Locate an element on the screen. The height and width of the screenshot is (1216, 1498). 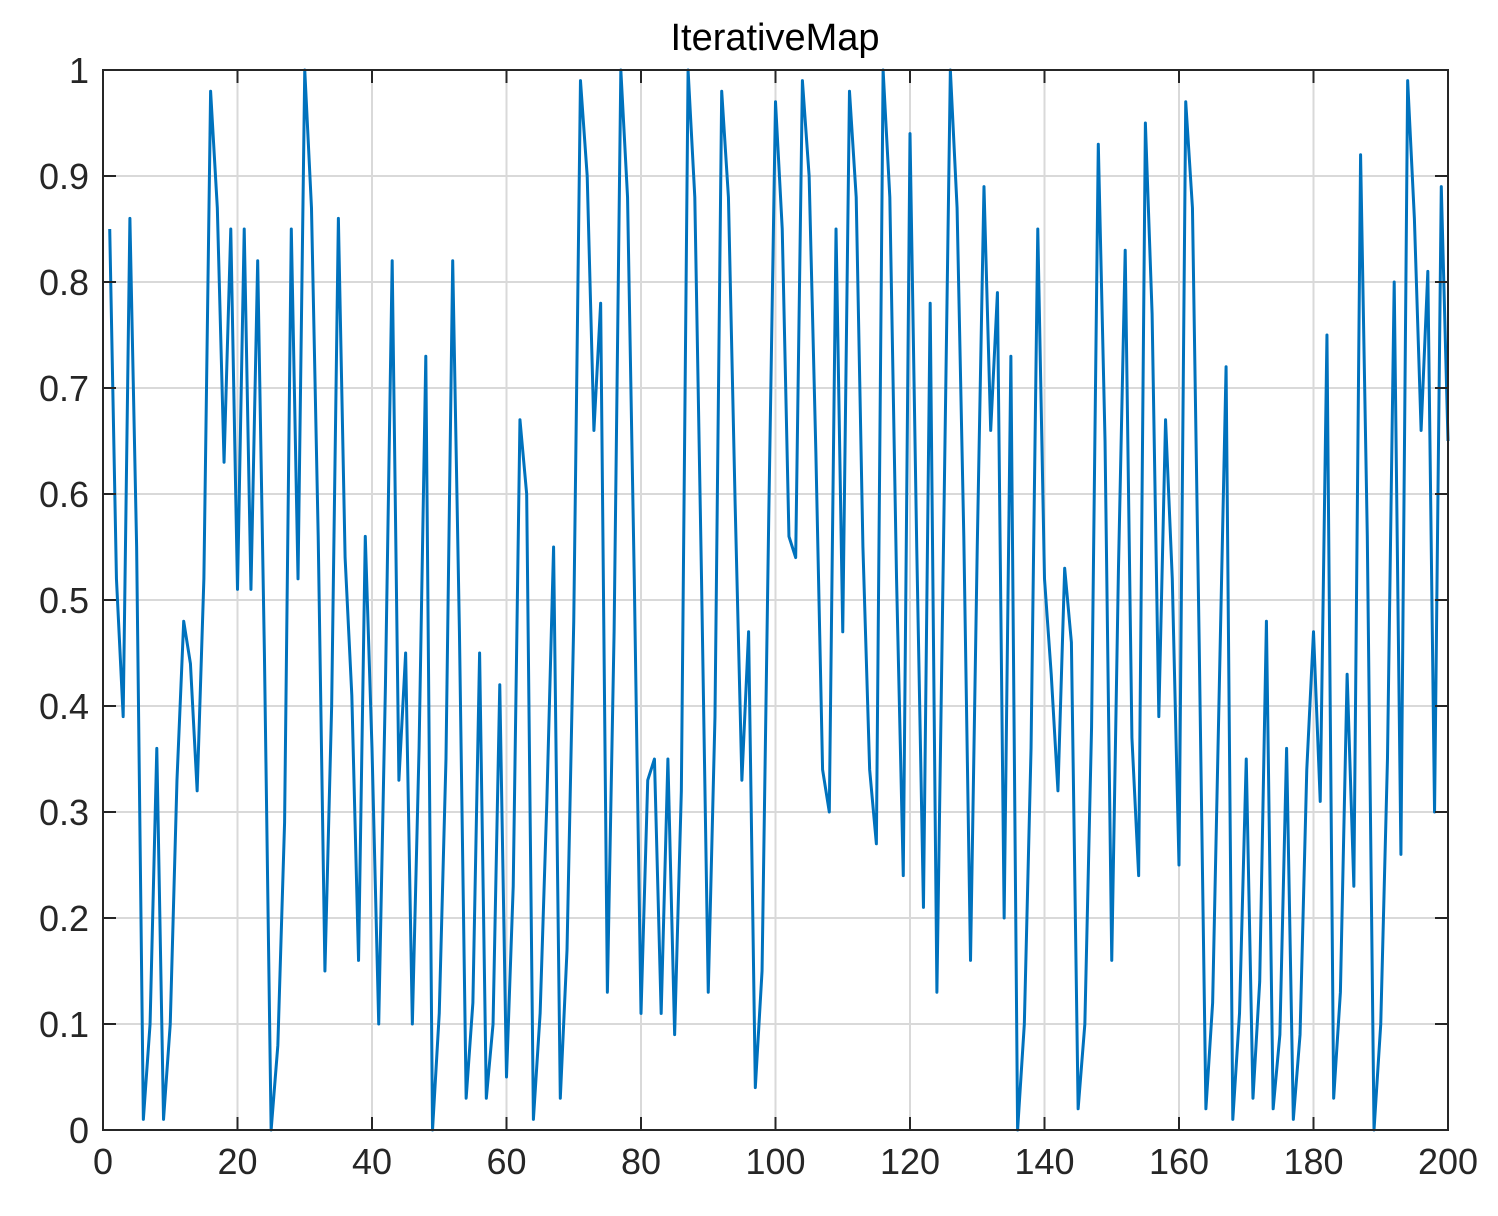
x-tick-label: 200 is located at coordinates (1448, 1161).